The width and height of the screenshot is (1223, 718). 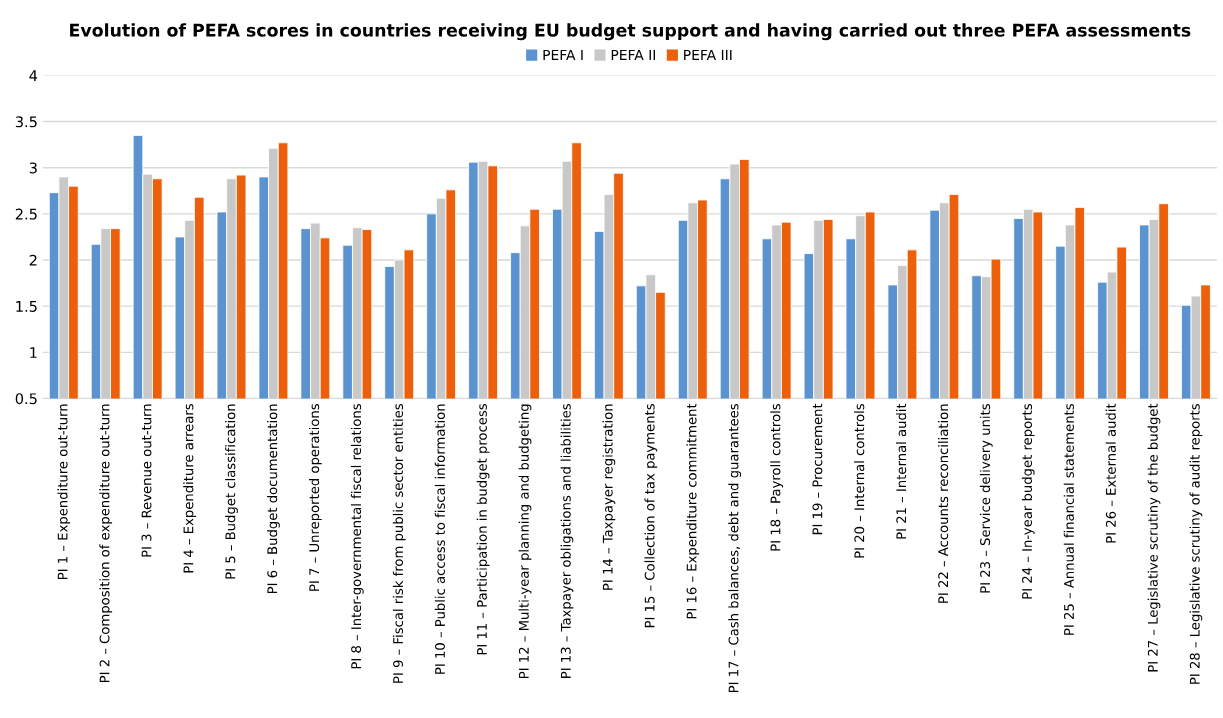 I want to click on x-tick-label: PI 25 – Annual financial statements, so click(x=1068, y=519).